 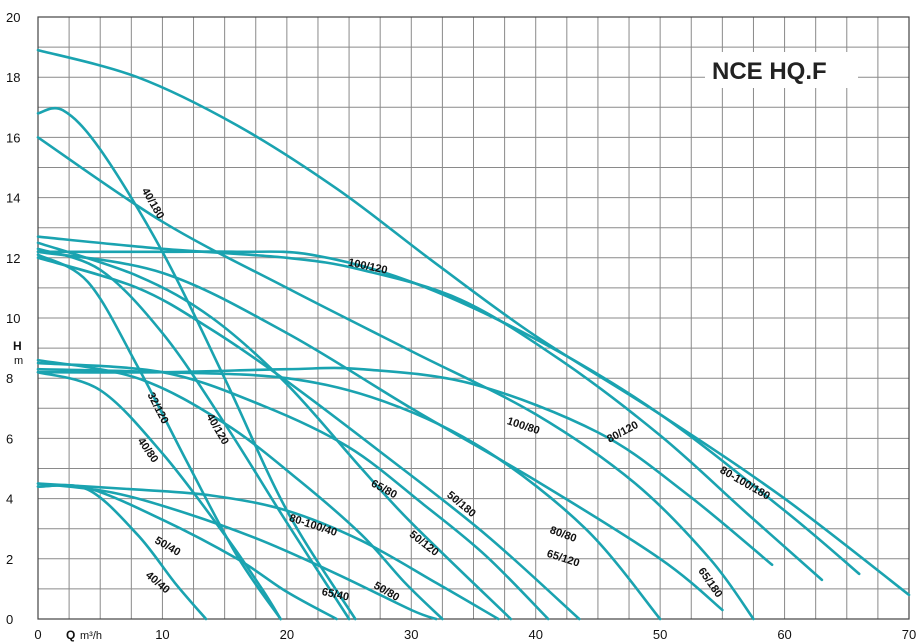 I want to click on x-tick-label: 30, so click(x=411, y=634).